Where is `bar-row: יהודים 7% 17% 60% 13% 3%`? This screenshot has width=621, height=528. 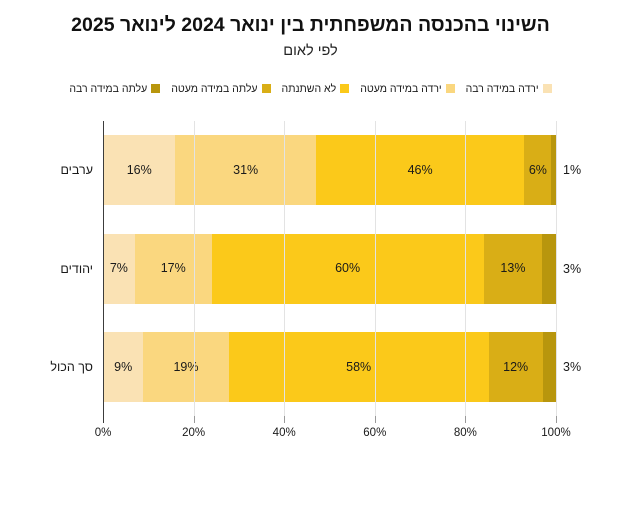
bar-row: יהודים 7% 17% 60% 13% 3% is located at coordinates (320, 268).